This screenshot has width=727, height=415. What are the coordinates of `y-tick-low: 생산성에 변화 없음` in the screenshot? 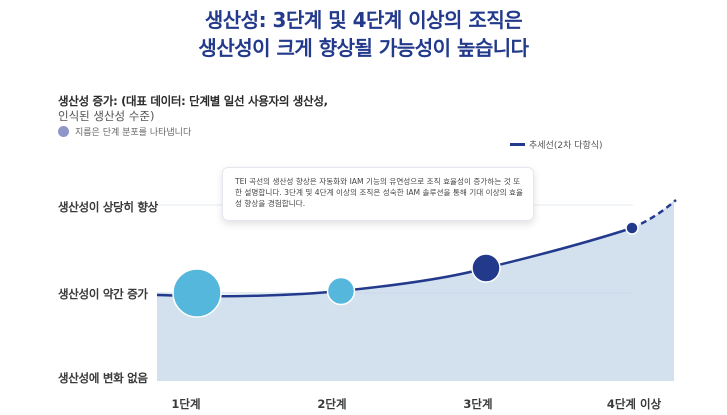 It's located at (103, 378).